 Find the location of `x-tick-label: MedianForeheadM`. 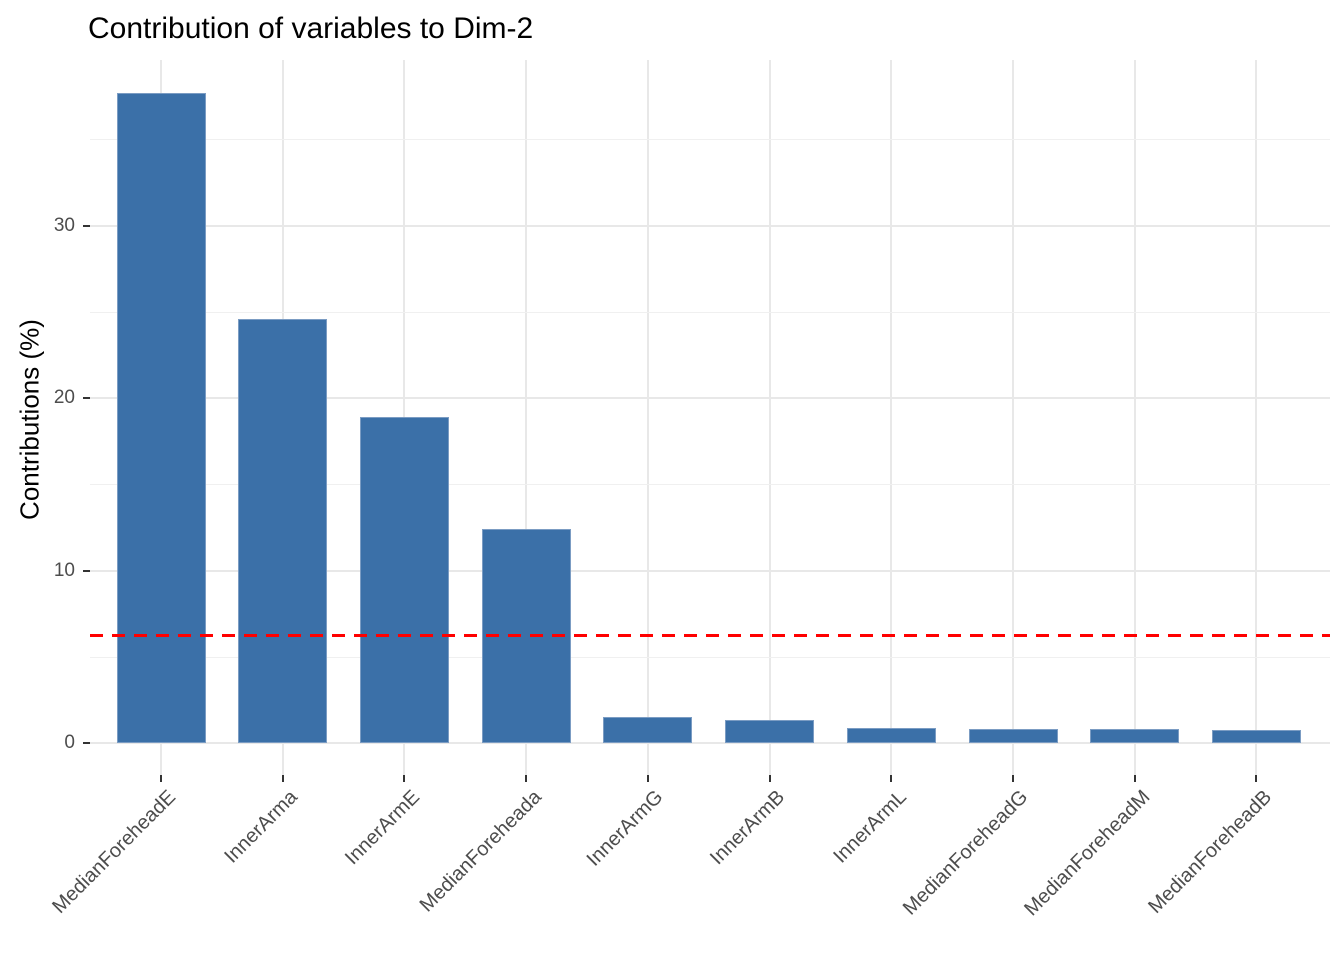

x-tick-label: MedianForeheadM is located at coordinates (1087, 853).